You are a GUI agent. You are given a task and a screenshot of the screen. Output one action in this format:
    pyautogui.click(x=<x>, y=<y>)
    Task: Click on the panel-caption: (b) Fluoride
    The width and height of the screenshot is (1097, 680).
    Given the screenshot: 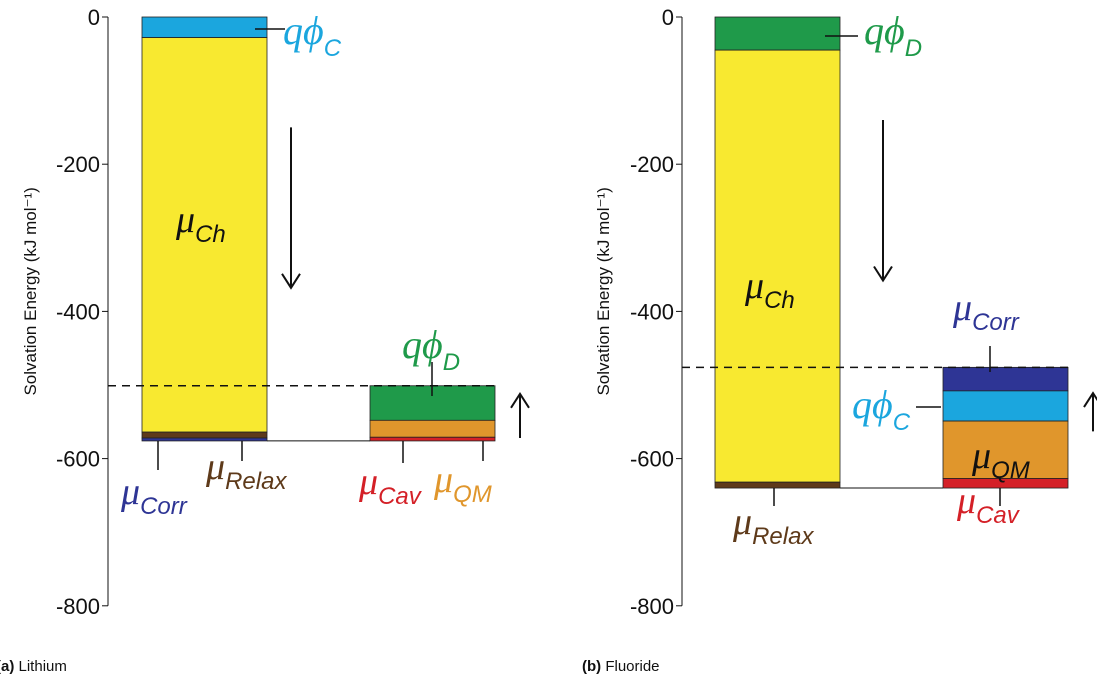 What is the action you would take?
    pyautogui.click(x=621, y=666)
    